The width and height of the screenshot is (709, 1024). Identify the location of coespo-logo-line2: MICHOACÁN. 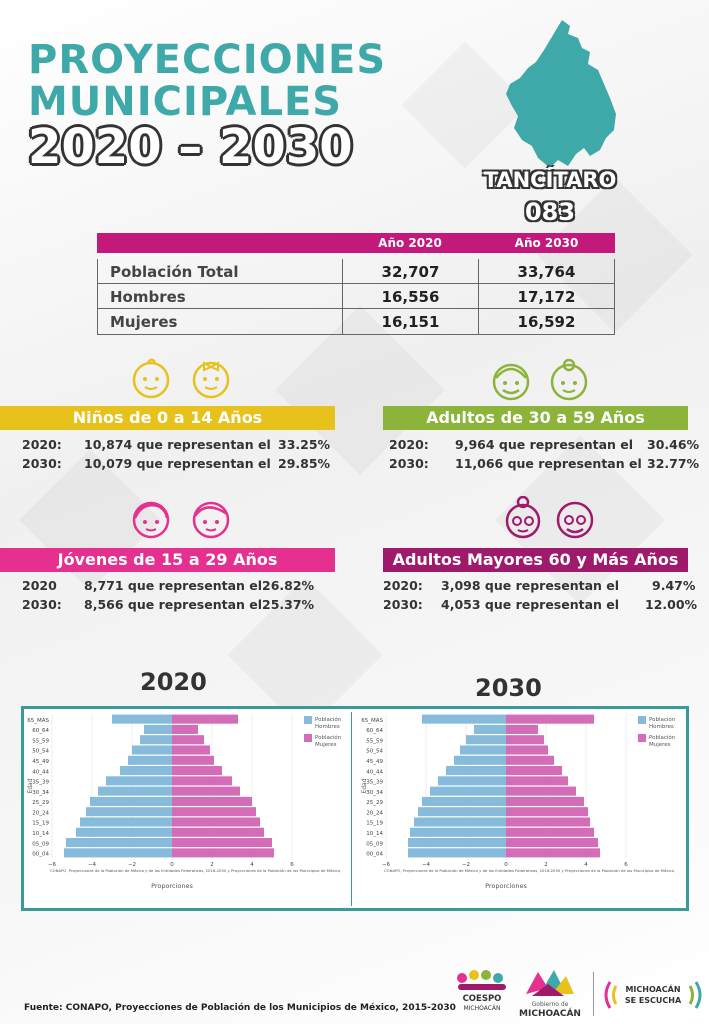
(481, 1008).